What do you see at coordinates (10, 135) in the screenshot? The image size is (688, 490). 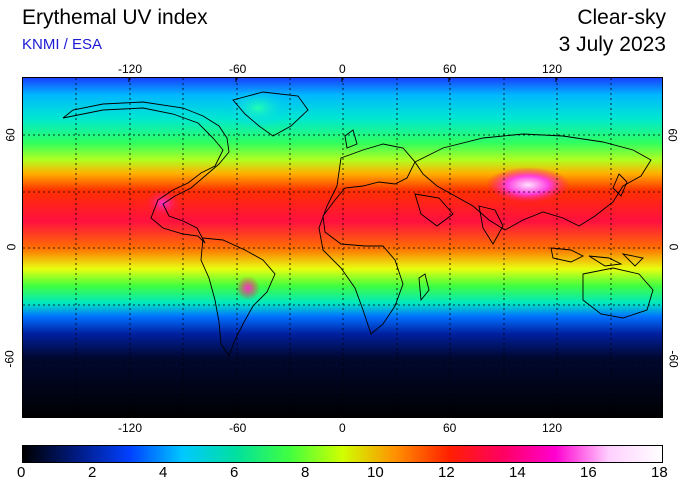 I see `left-lat-tick: 60` at bounding box center [10, 135].